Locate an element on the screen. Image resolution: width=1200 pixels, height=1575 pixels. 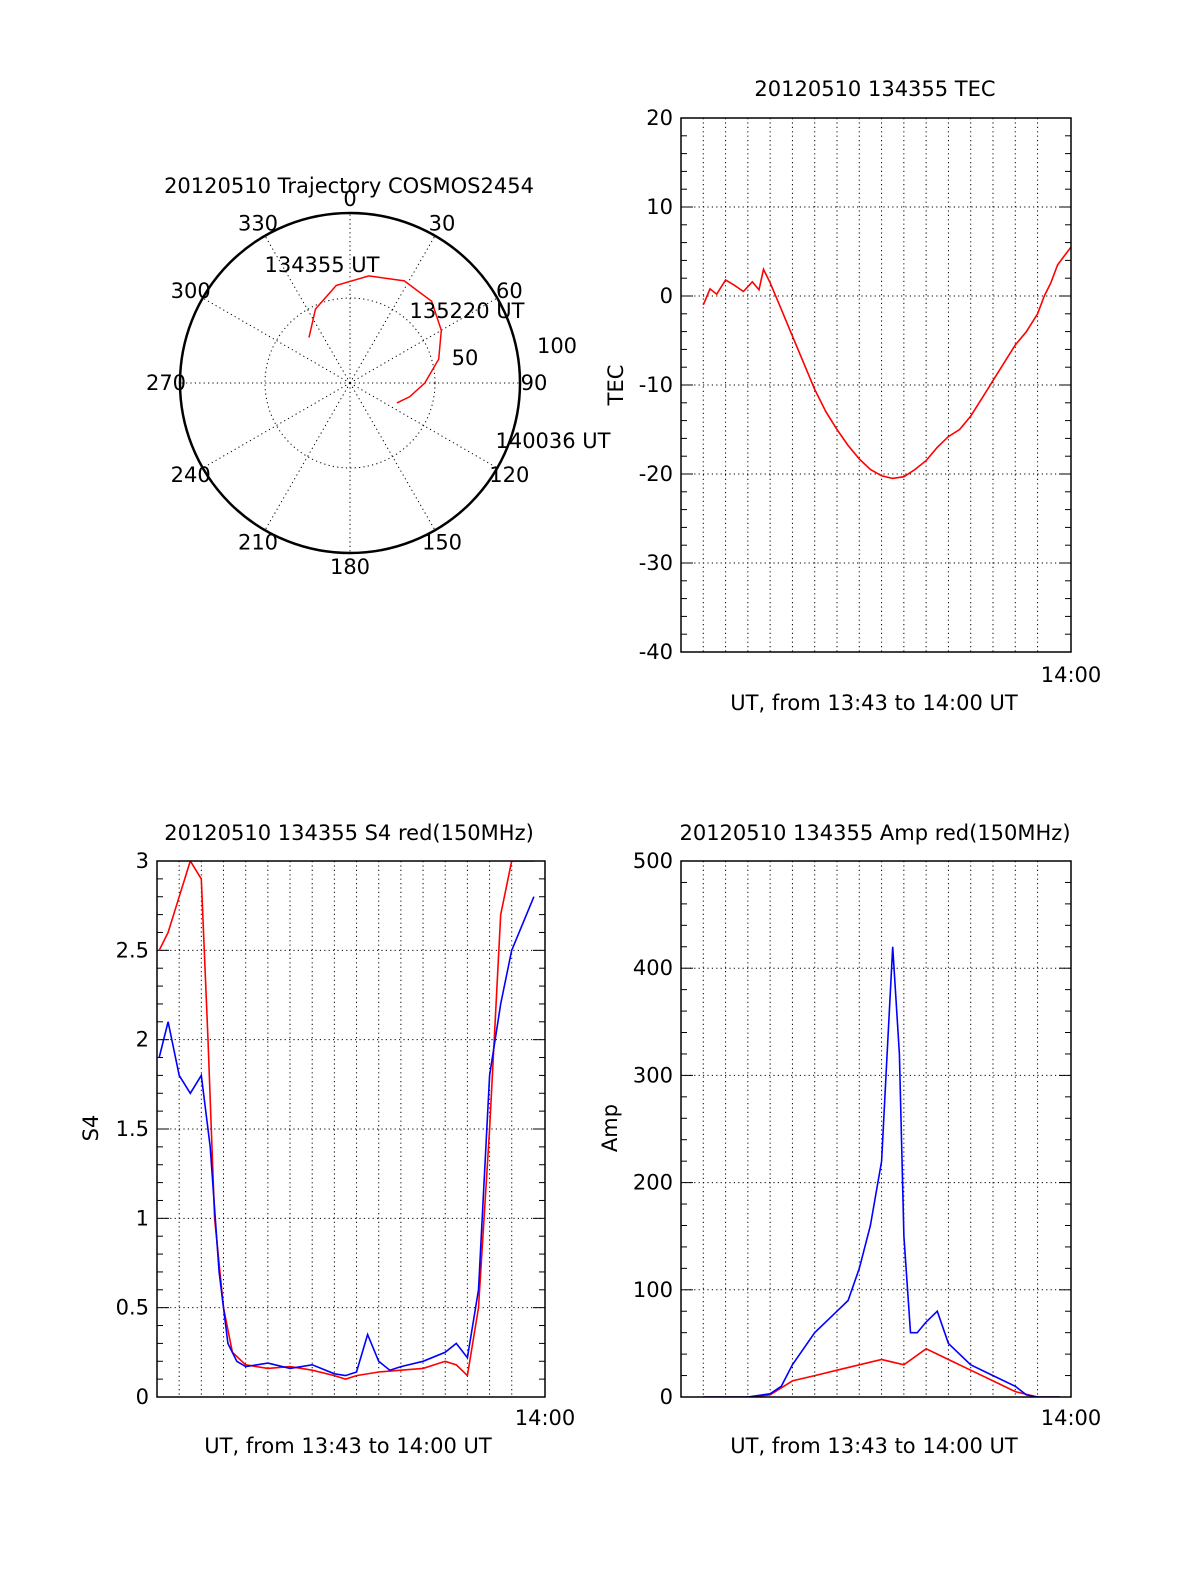
polar-azimuth-label: 150 is located at coordinates (442, 542).